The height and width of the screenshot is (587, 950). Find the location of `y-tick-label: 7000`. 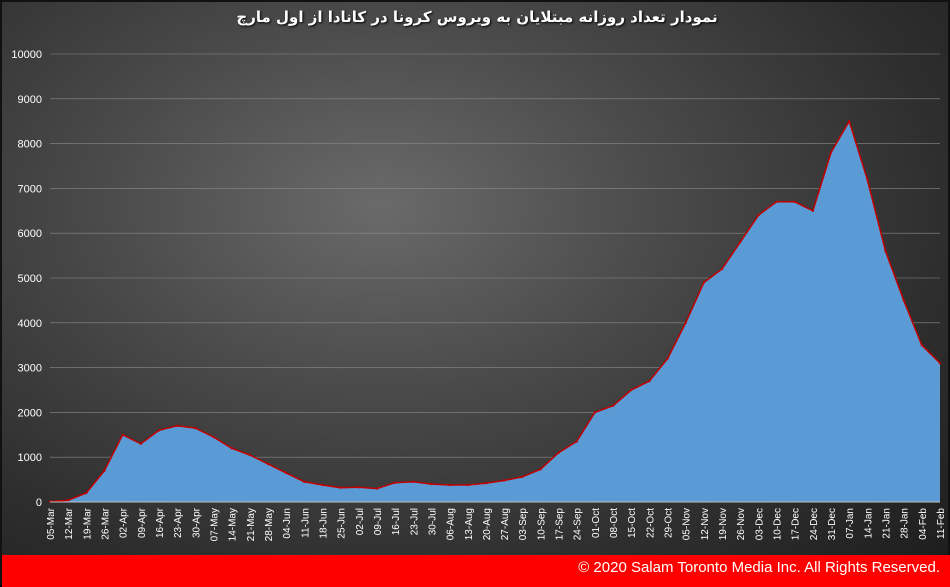

y-tick-label: 7000 is located at coordinates (30, 189).